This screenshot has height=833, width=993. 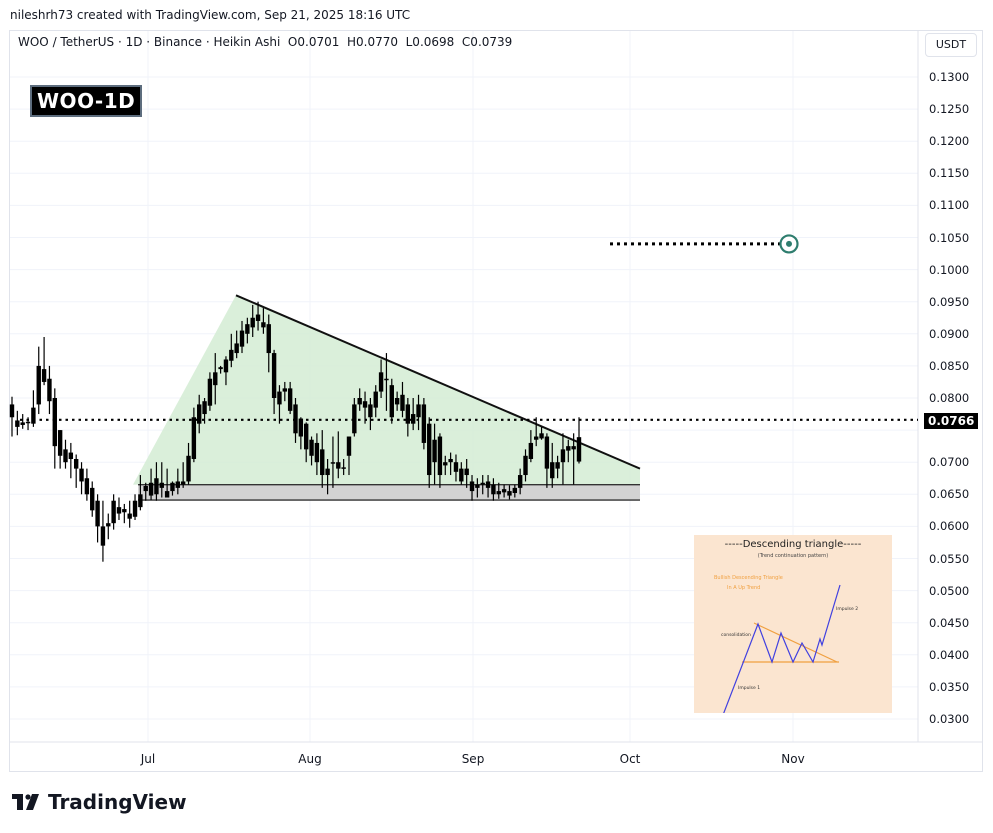 I want to click on price-tick-label: 0.1050, so click(x=949, y=237).